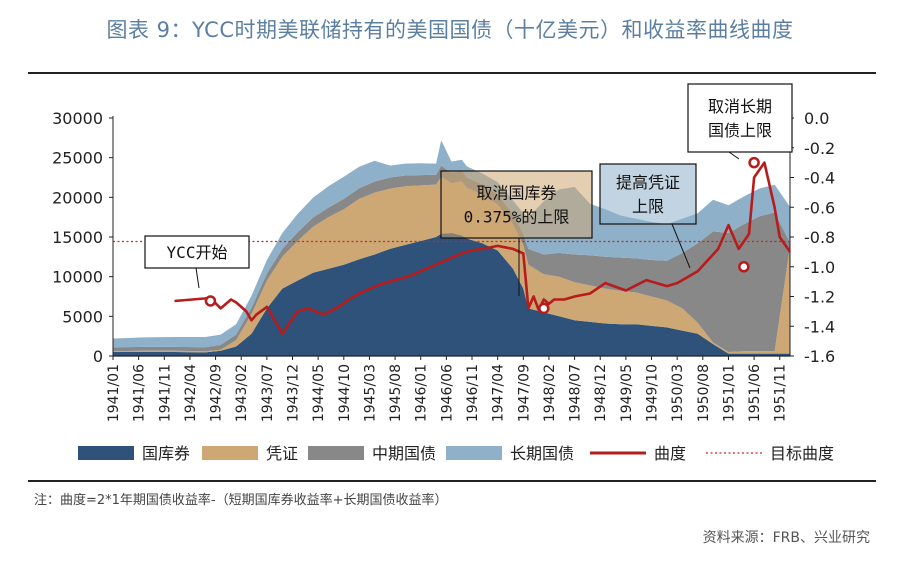 The image size is (900, 567). What do you see at coordinates (819, 326) in the screenshot?
I see `right-tick-label: -1.4` at bounding box center [819, 326].